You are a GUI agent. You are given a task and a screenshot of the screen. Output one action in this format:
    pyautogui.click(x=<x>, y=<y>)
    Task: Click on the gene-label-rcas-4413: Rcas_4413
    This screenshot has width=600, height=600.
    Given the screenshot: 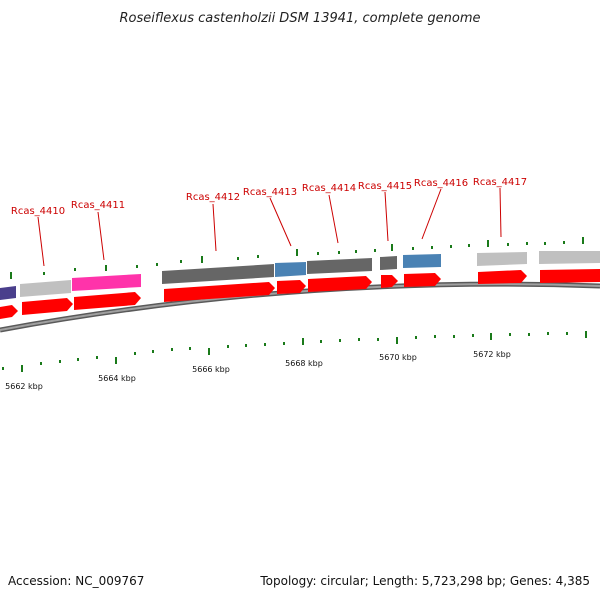 What is the action you would take?
    pyautogui.click(x=270, y=192)
    